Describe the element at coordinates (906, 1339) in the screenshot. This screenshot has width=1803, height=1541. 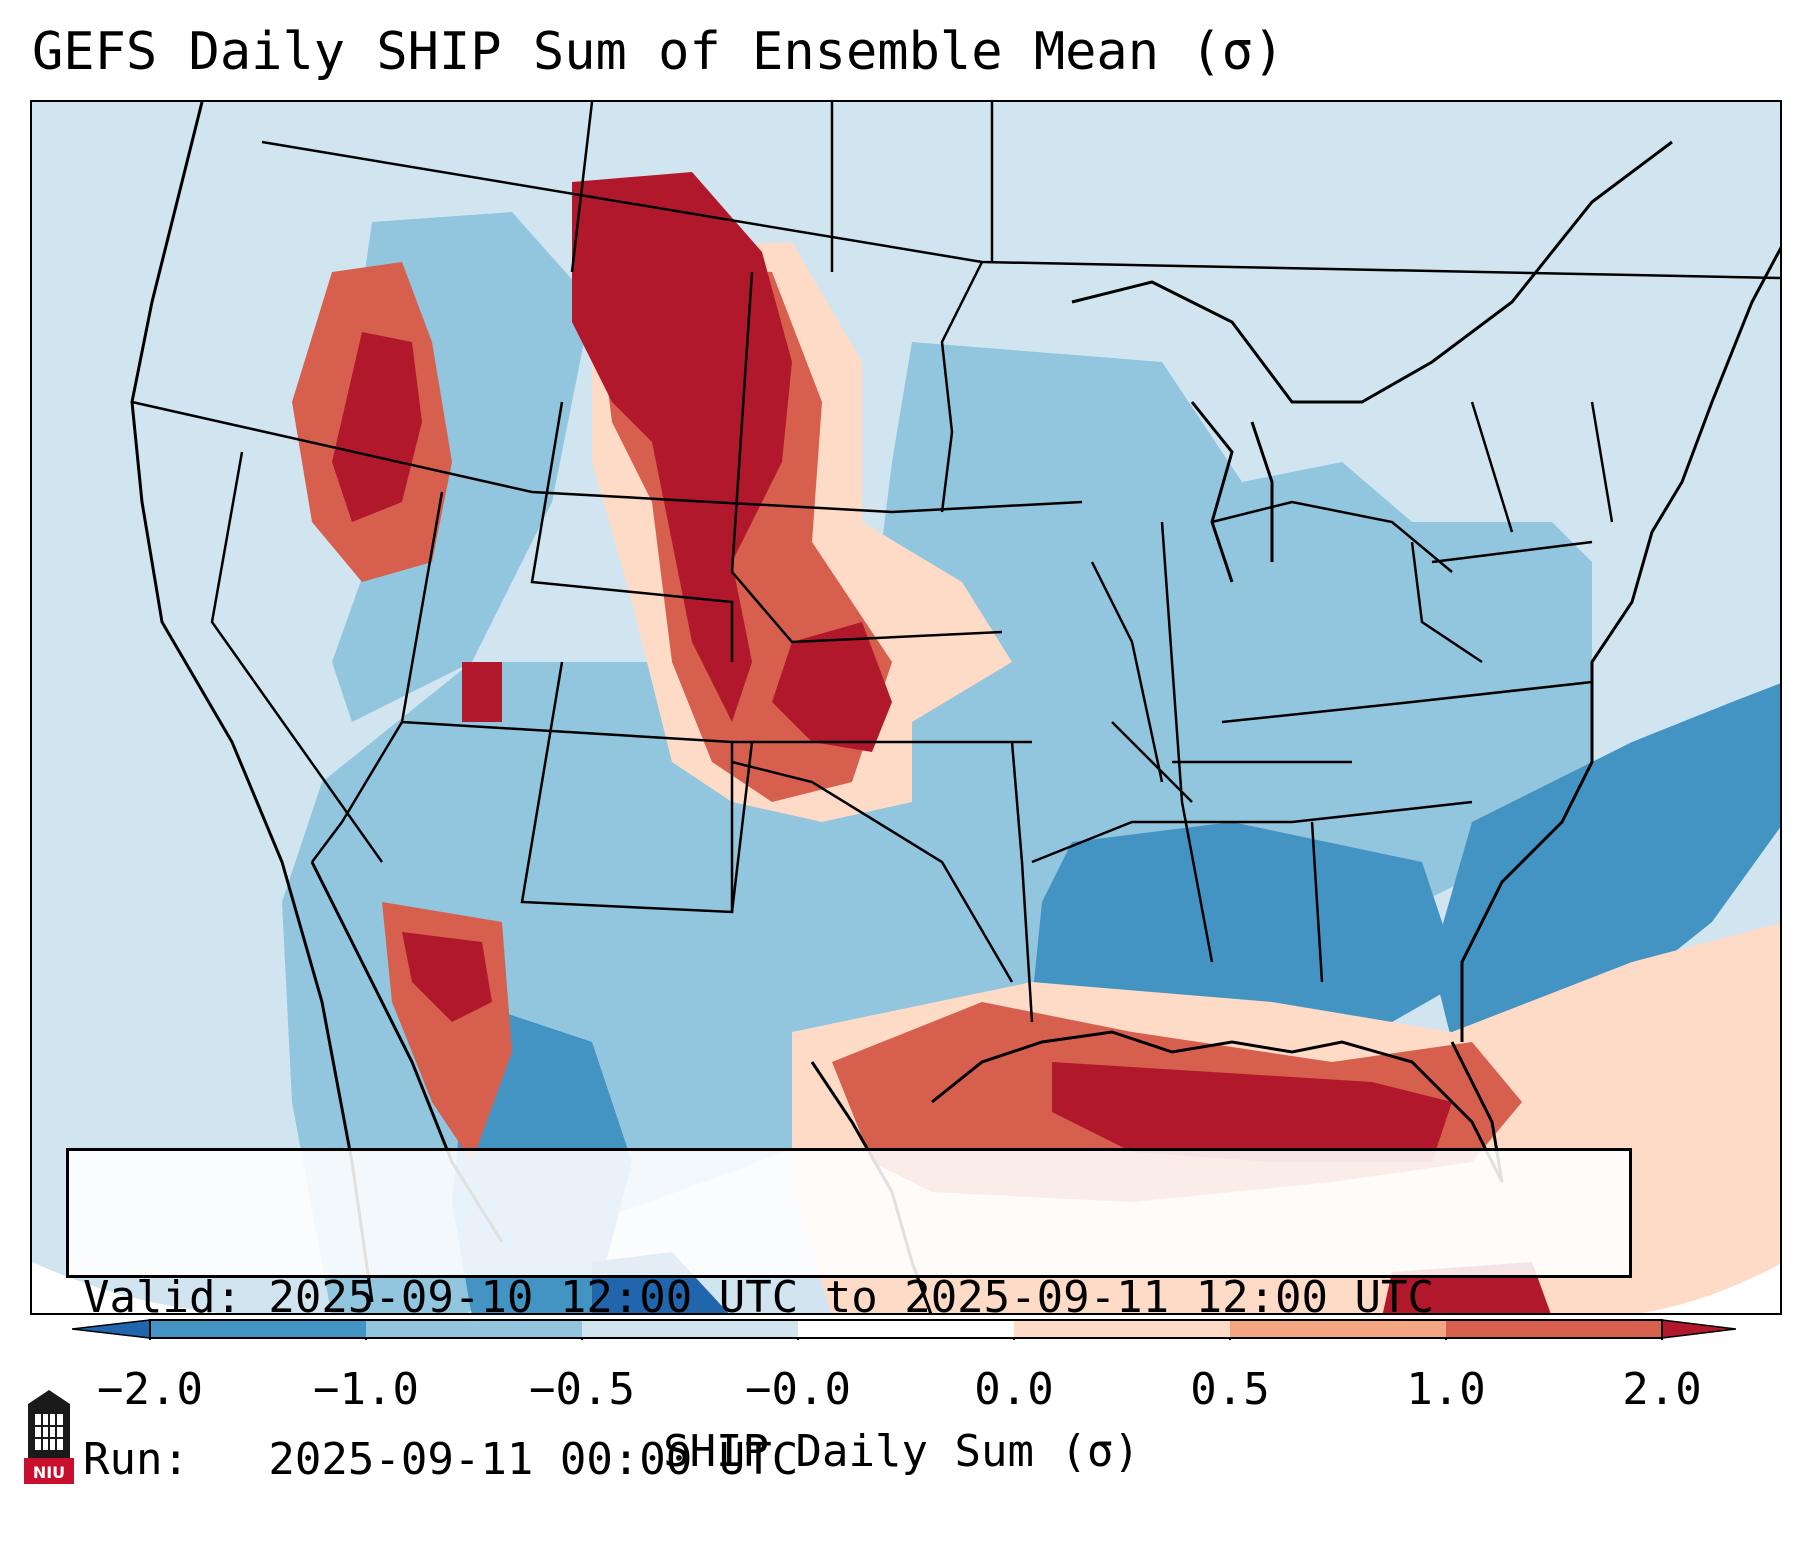
I see `colorbar-ticks` at that location.